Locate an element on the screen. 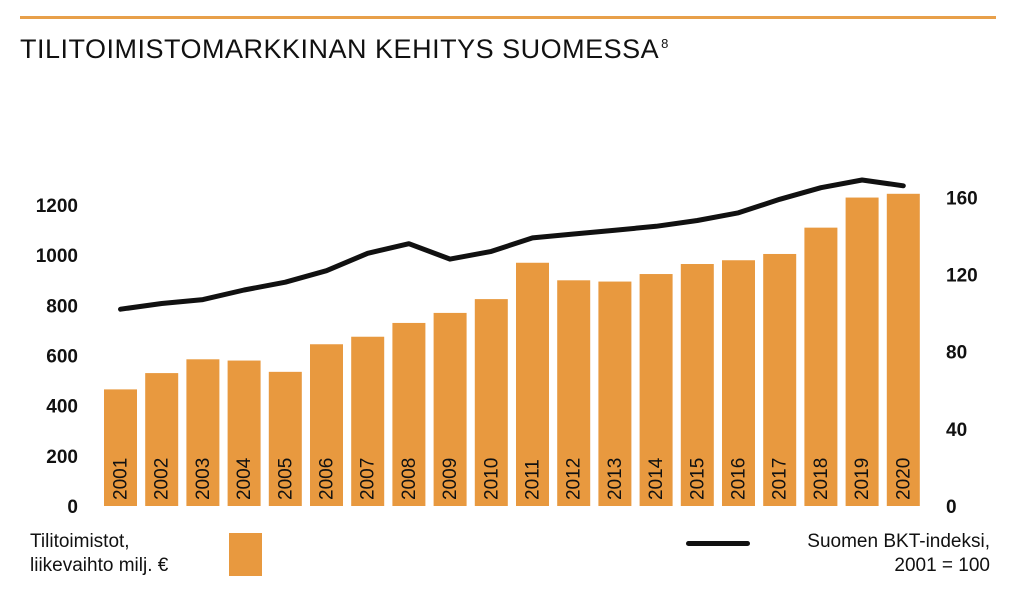 This screenshot has height=609, width=1024. legend-bars-label-line1: Tilitoimistot, is located at coordinates (80, 541).